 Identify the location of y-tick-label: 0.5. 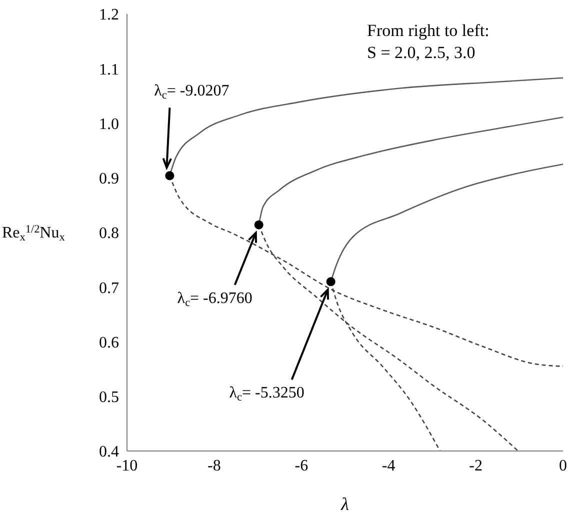
(109, 397).